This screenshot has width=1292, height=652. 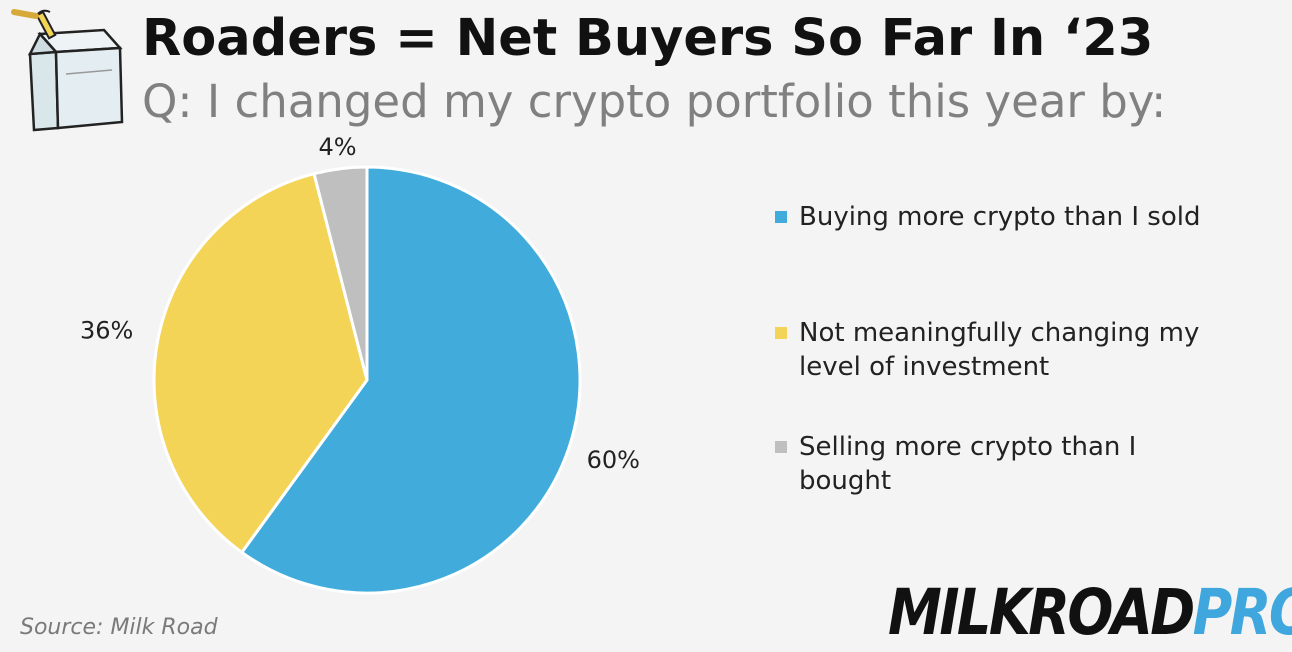 I want to click on brand-logo-milkroad: MILKROAD, so click(x=1041, y=612).